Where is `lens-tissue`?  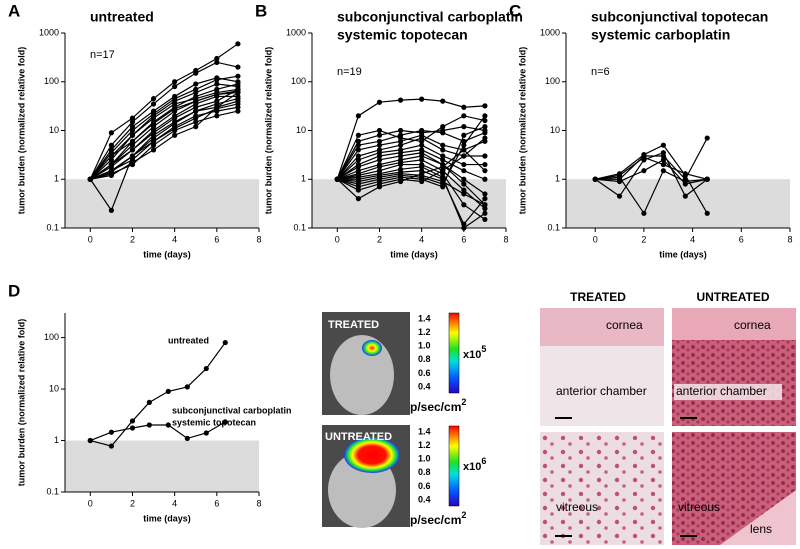
lens-tissue is located at coordinates (758, 517).